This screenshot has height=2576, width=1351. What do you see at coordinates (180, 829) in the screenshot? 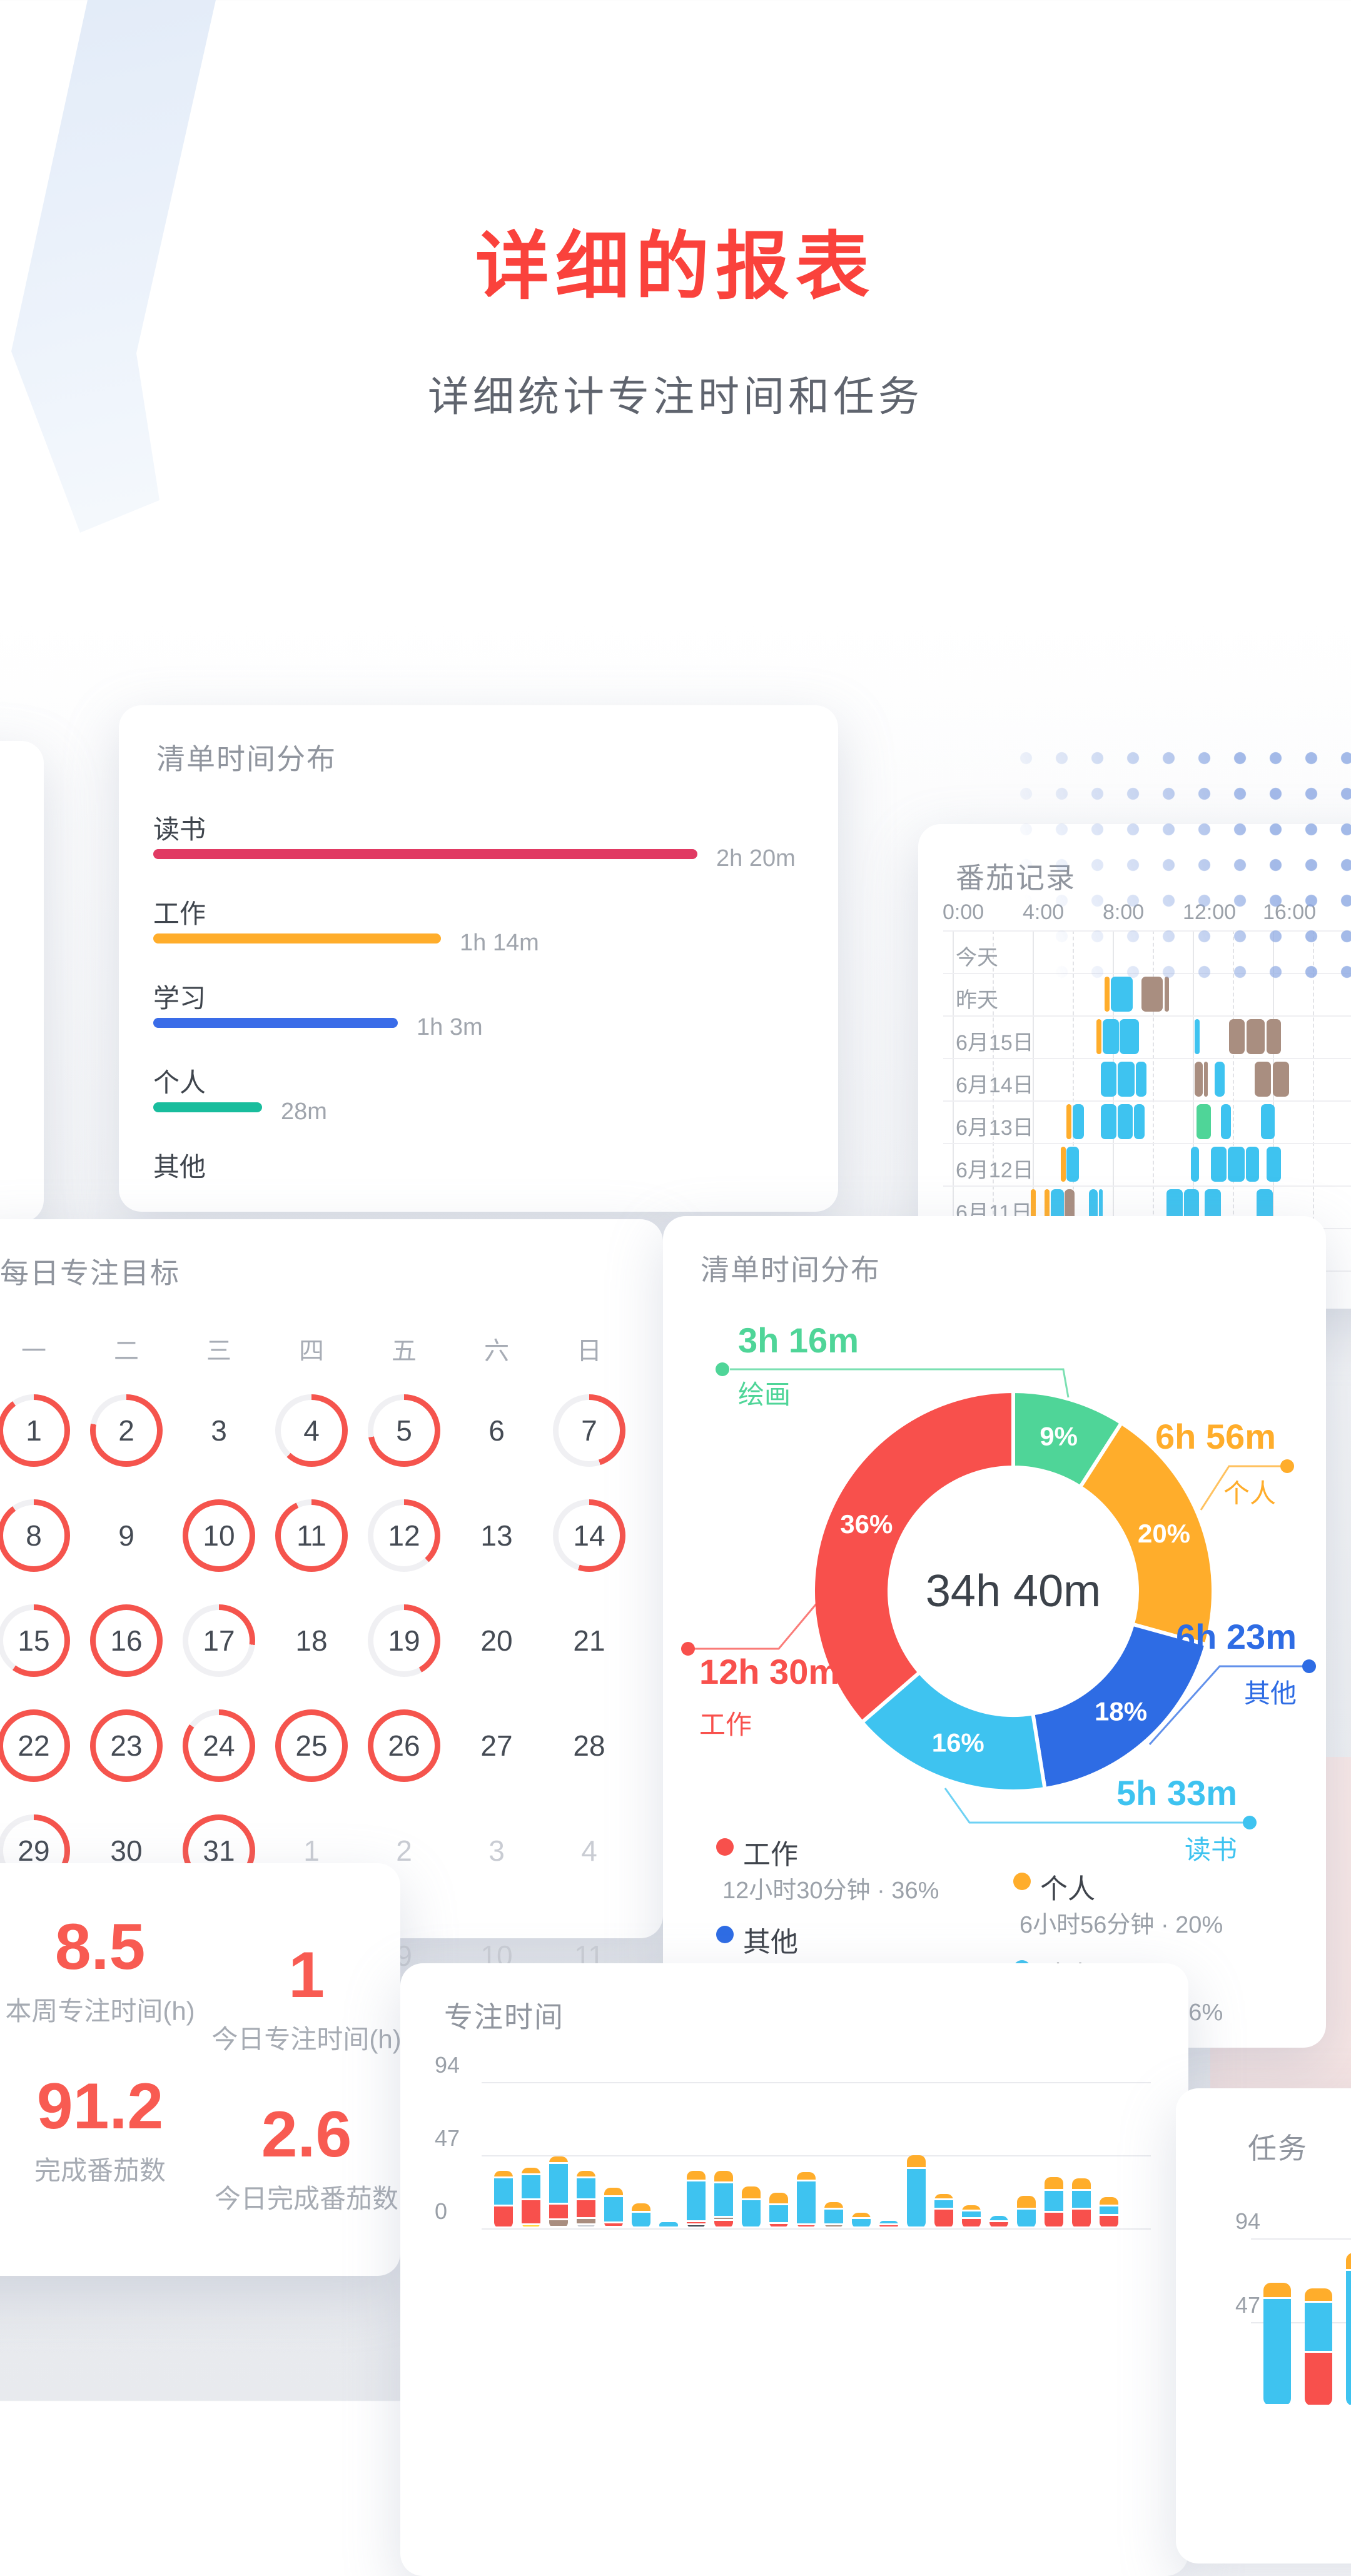
I see `list-item-label: 读书` at bounding box center [180, 829].